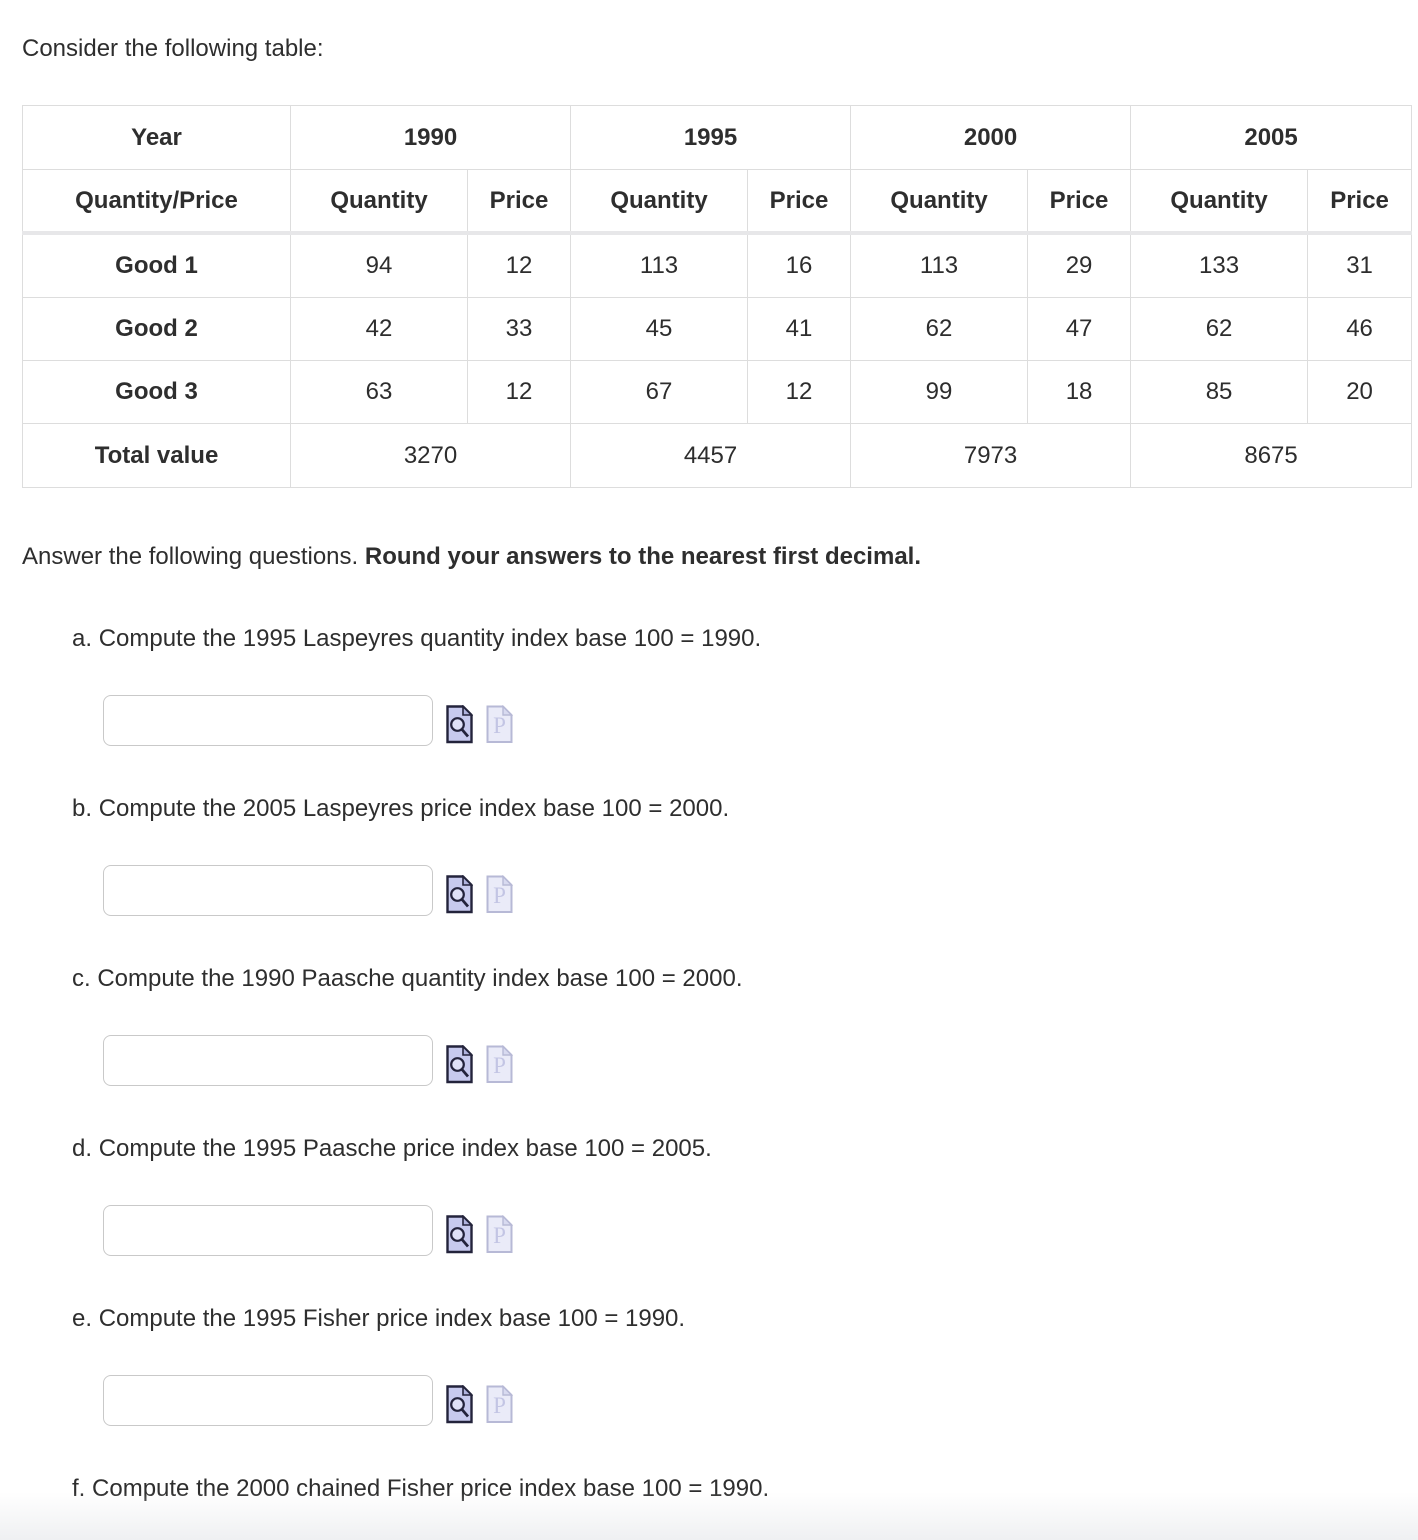 The width and height of the screenshot is (1418, 1540). I want to click on table-cell: 67, so click(659, 392).